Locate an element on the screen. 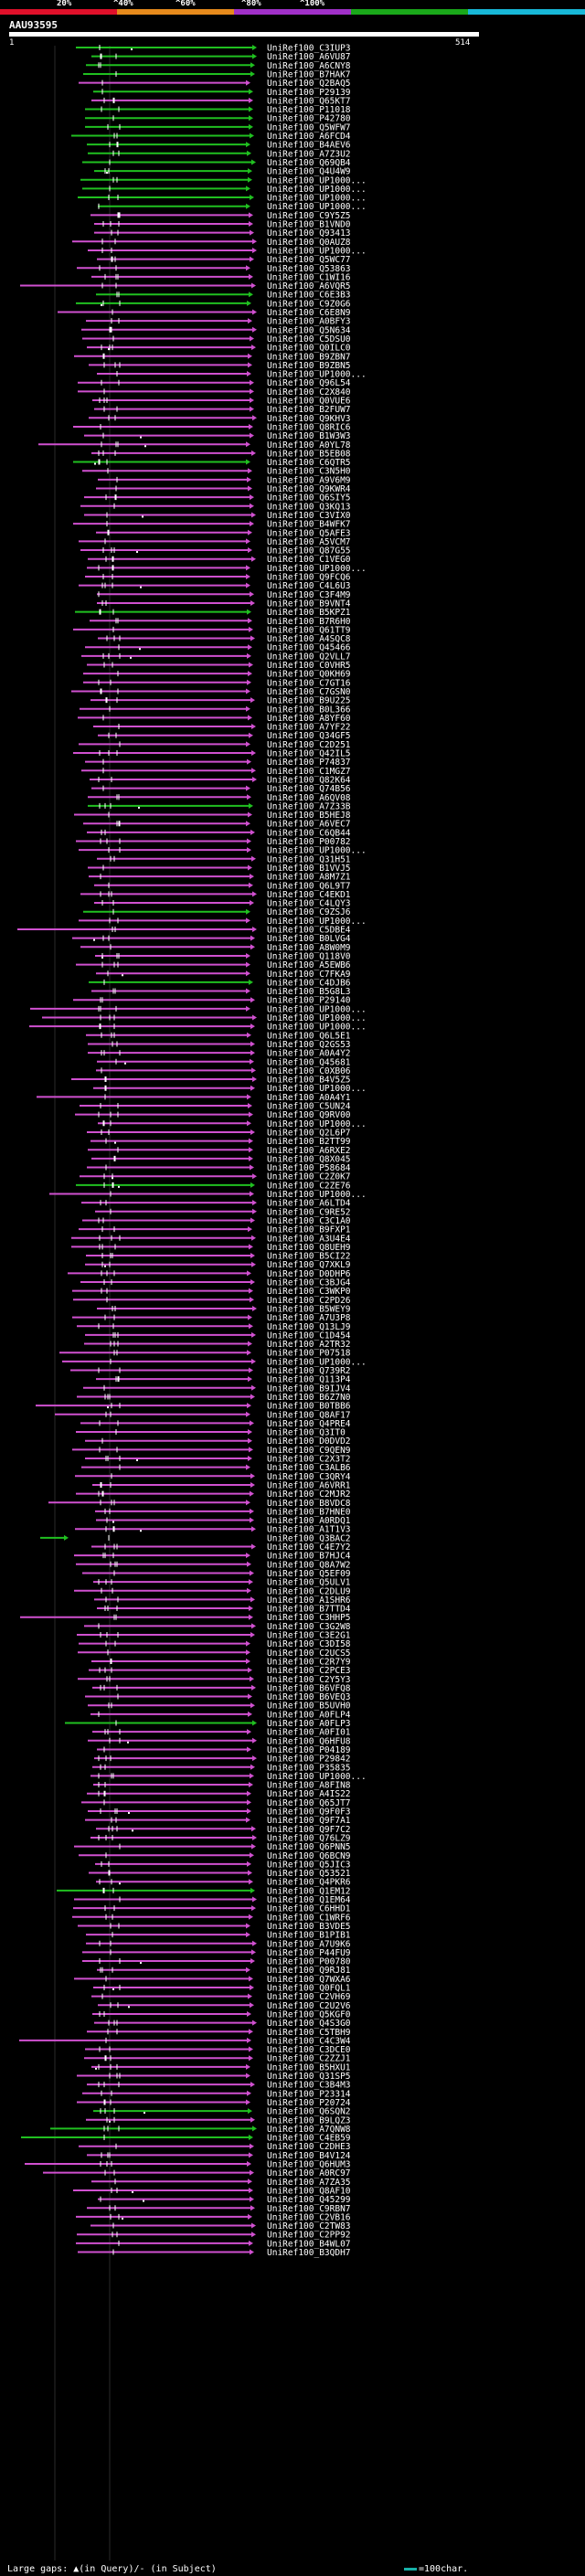 The width and height of the screenshot is (585, 2576). hit-label: UniRef100_Q74B56 is located at coordinates (309, 789).